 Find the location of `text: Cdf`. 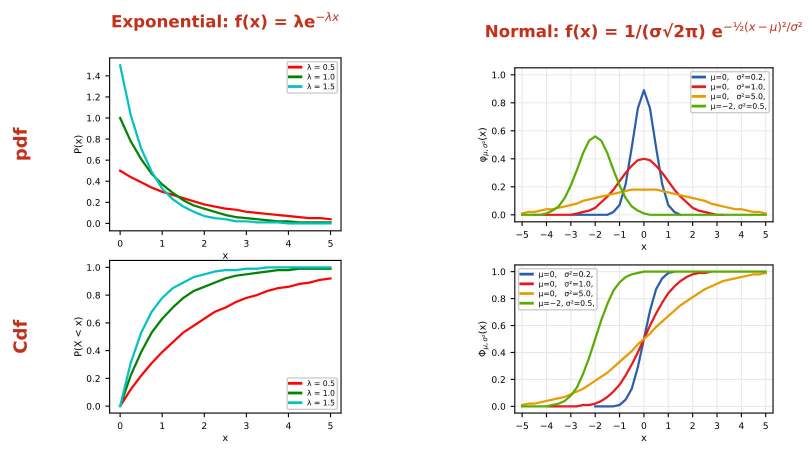

text: Cdf is located at coordinates (19, 336).